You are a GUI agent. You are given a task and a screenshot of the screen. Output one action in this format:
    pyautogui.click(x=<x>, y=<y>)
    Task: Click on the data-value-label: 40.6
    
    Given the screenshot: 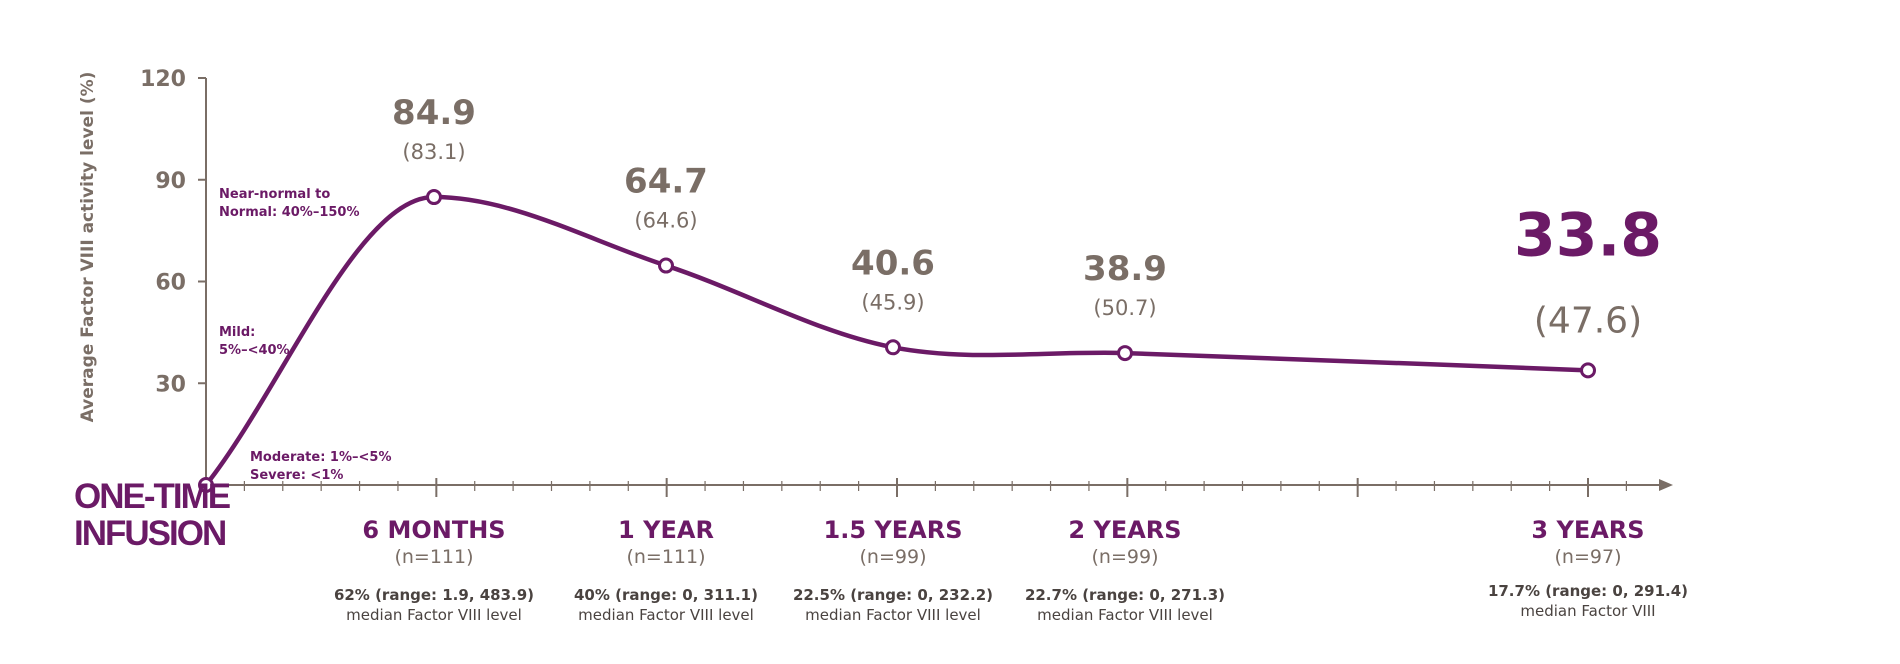 What is the action you would take?
    pyautogui.click(x=893, y=263)
    